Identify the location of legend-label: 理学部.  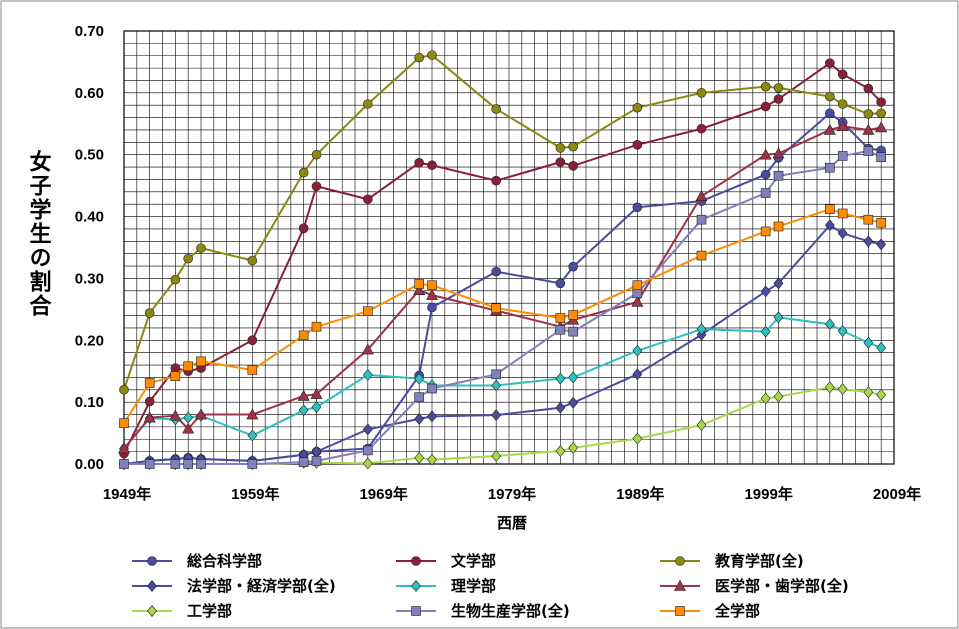
(473, 586).